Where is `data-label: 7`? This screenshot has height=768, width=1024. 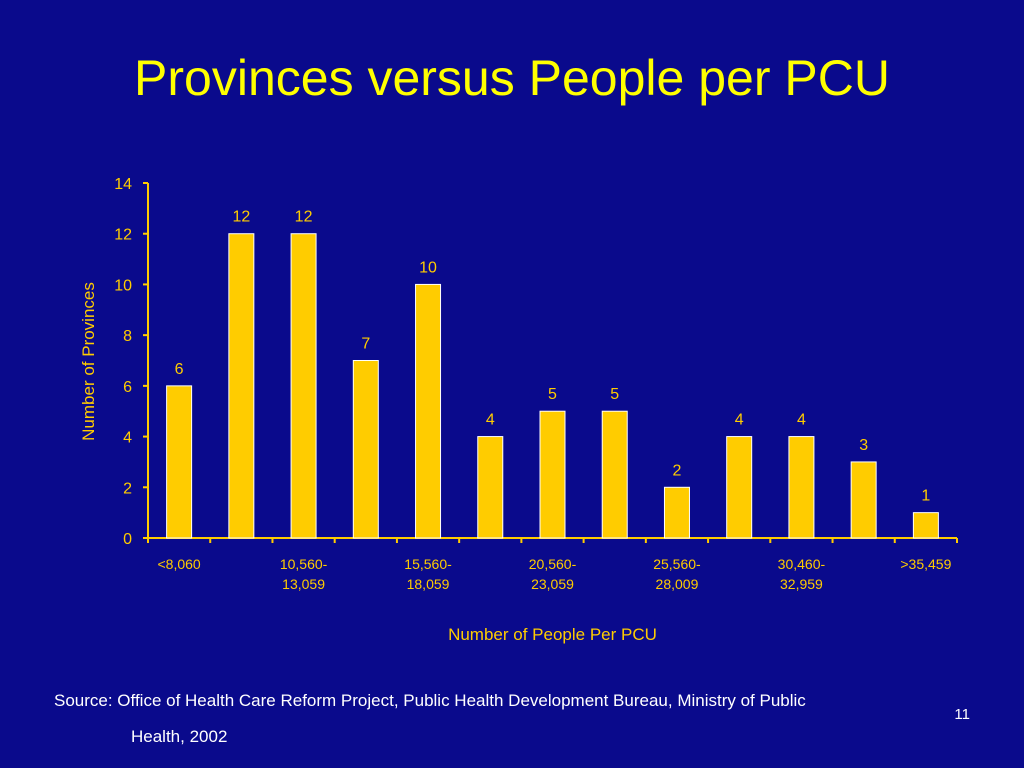
data-label: 7 is located at coordinates (365, 344).